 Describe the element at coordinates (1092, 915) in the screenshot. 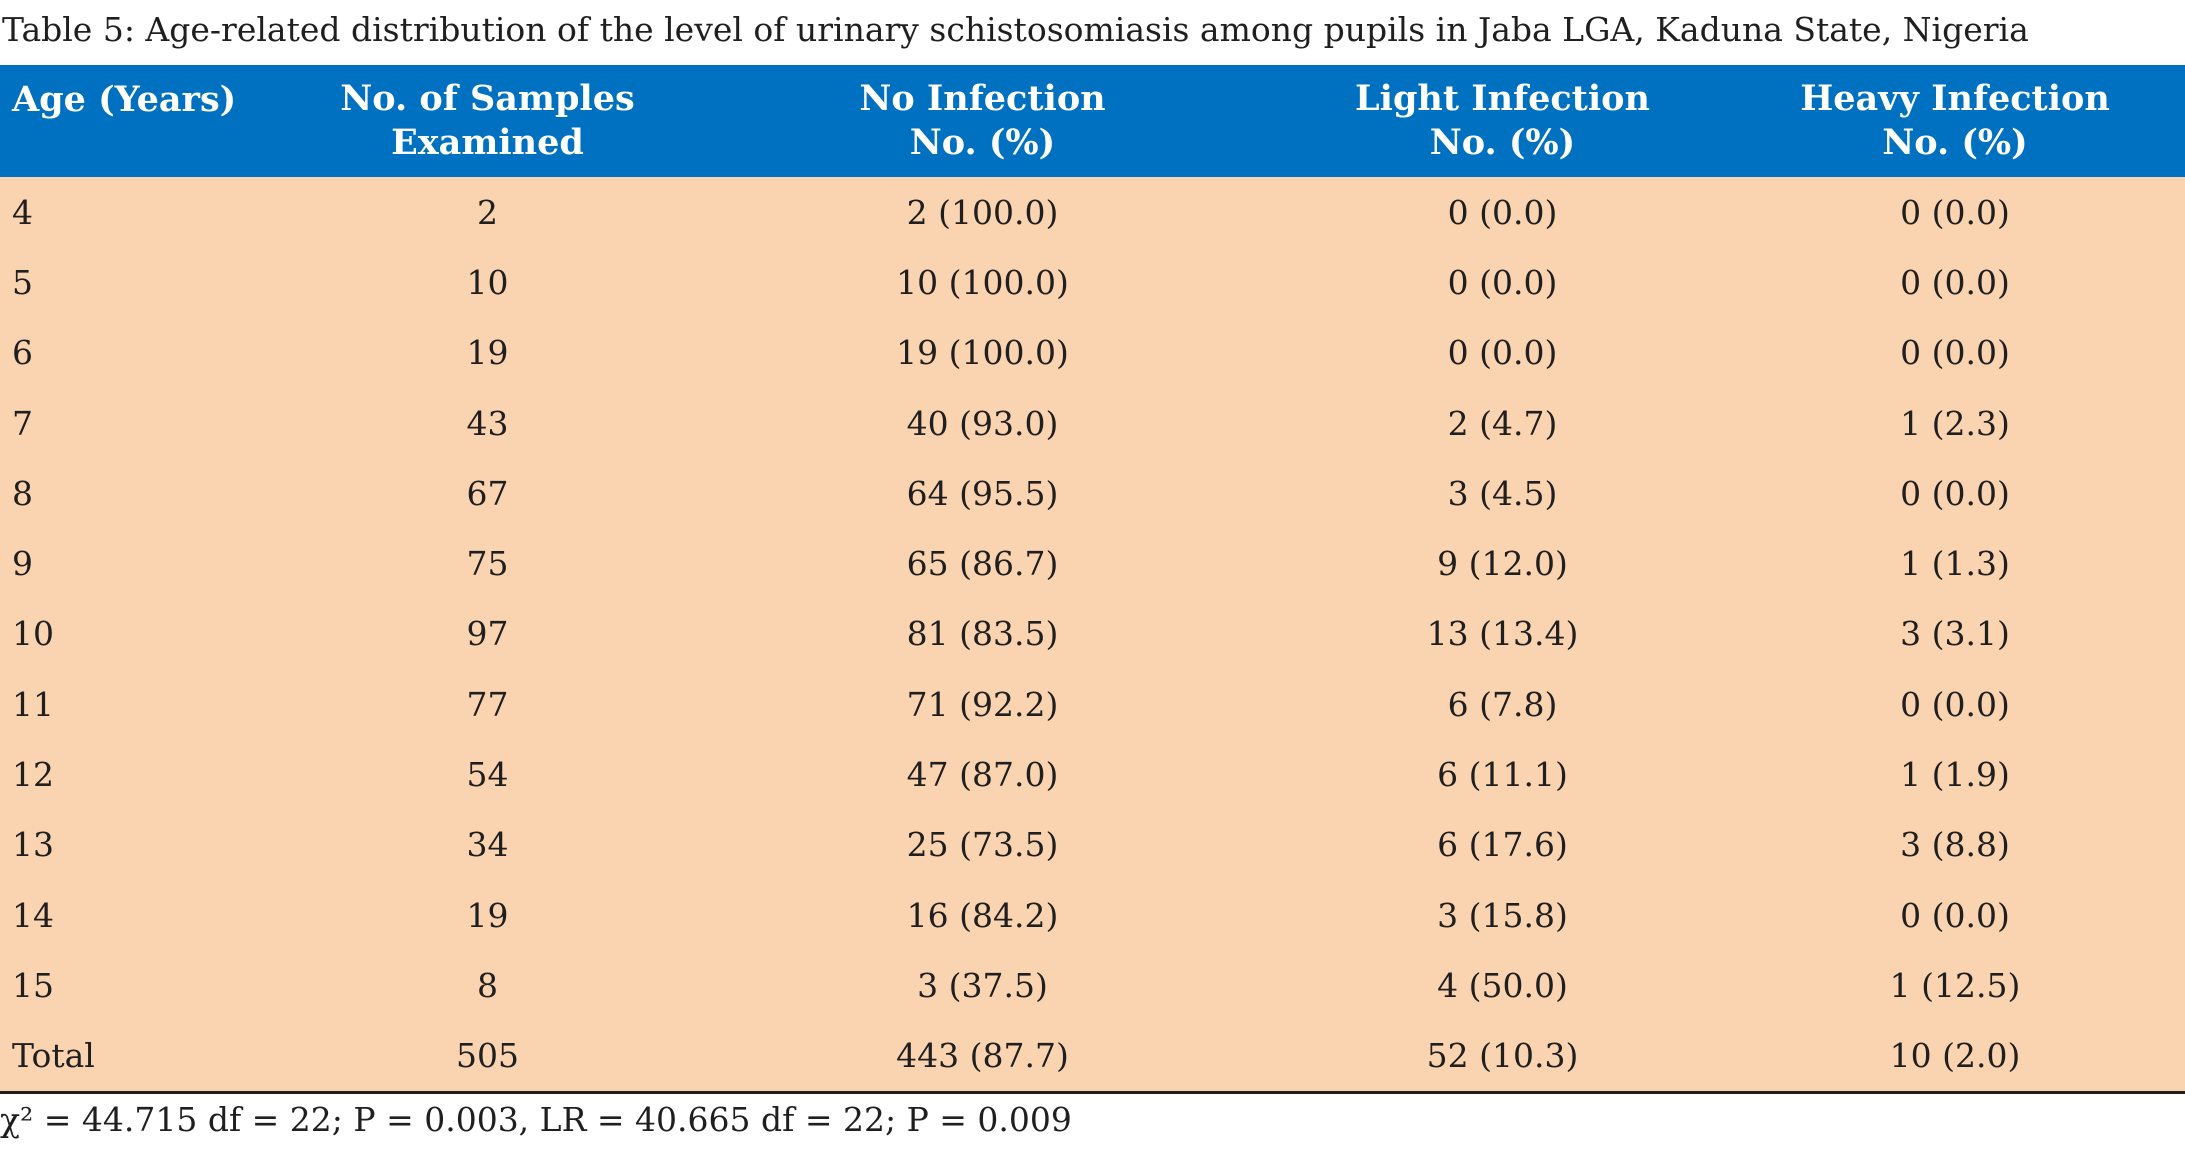

I see `table-row: 14 19 16 (84.2) 3 (15.8) 0 (0.0)` at that location.